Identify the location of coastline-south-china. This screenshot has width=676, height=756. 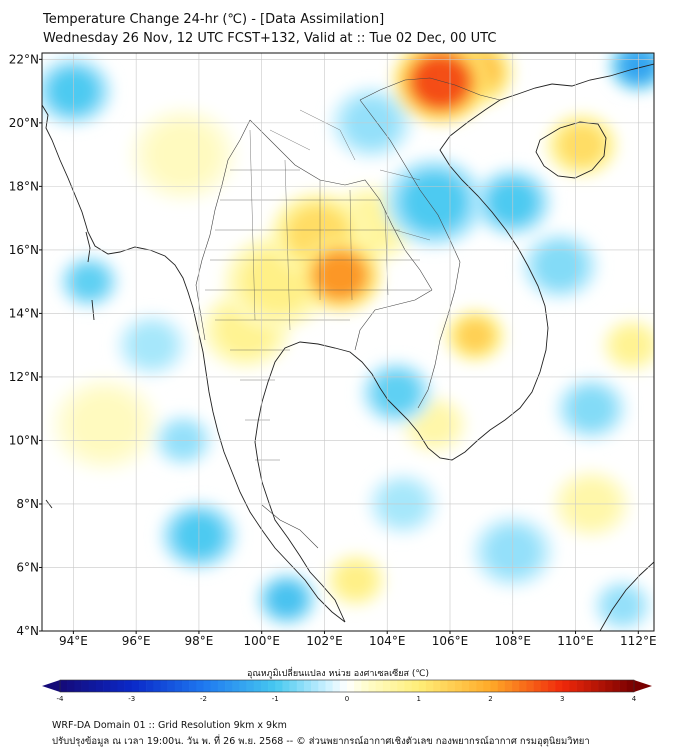
(602, 75).